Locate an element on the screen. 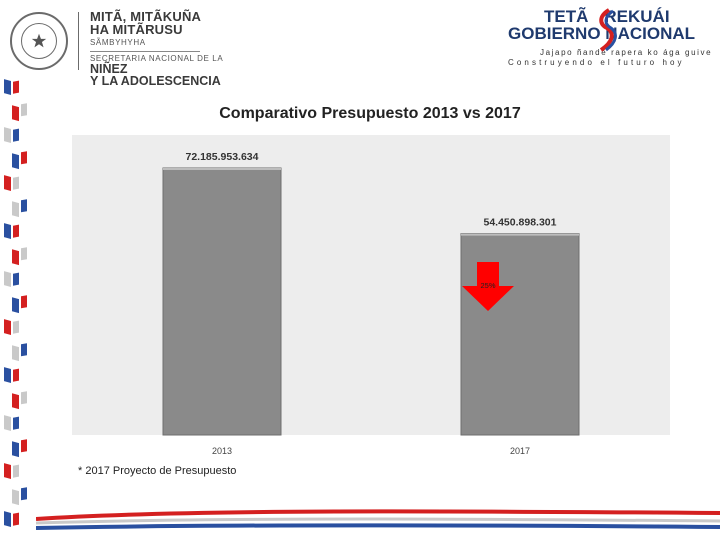  gov-word-teta: TETÃ is located at coordinates (566, 16).